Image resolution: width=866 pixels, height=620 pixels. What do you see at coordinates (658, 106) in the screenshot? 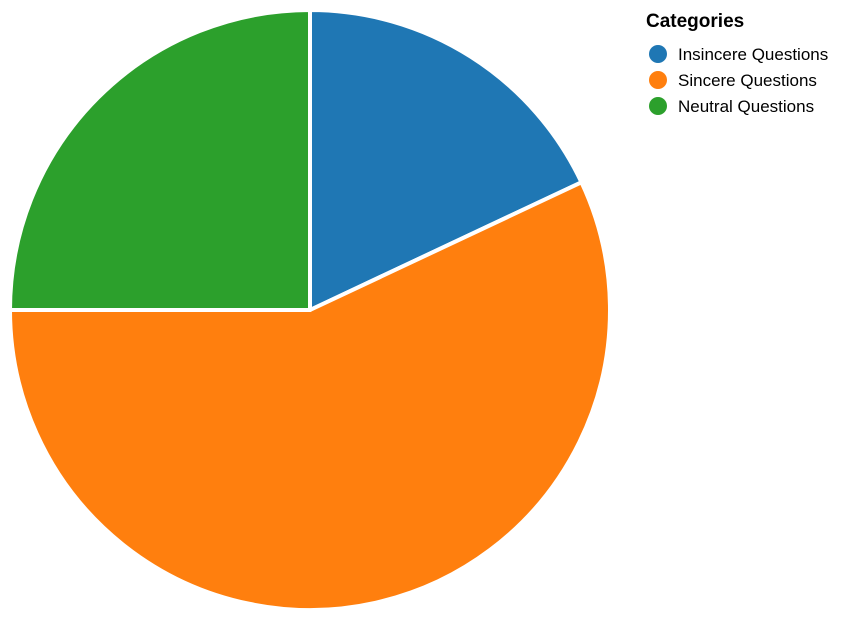
I see `legend-swatch-neutral` at bounding box center [658, 106].